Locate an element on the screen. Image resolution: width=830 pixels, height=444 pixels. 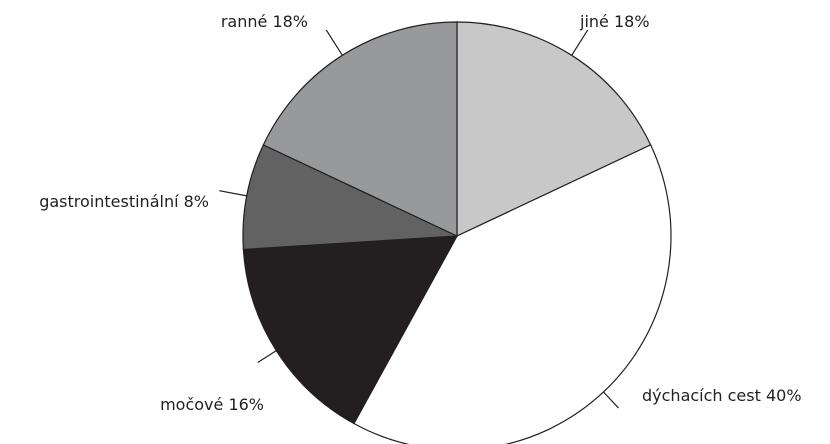
leader-line-mocove is located at coordinates (267, 356).